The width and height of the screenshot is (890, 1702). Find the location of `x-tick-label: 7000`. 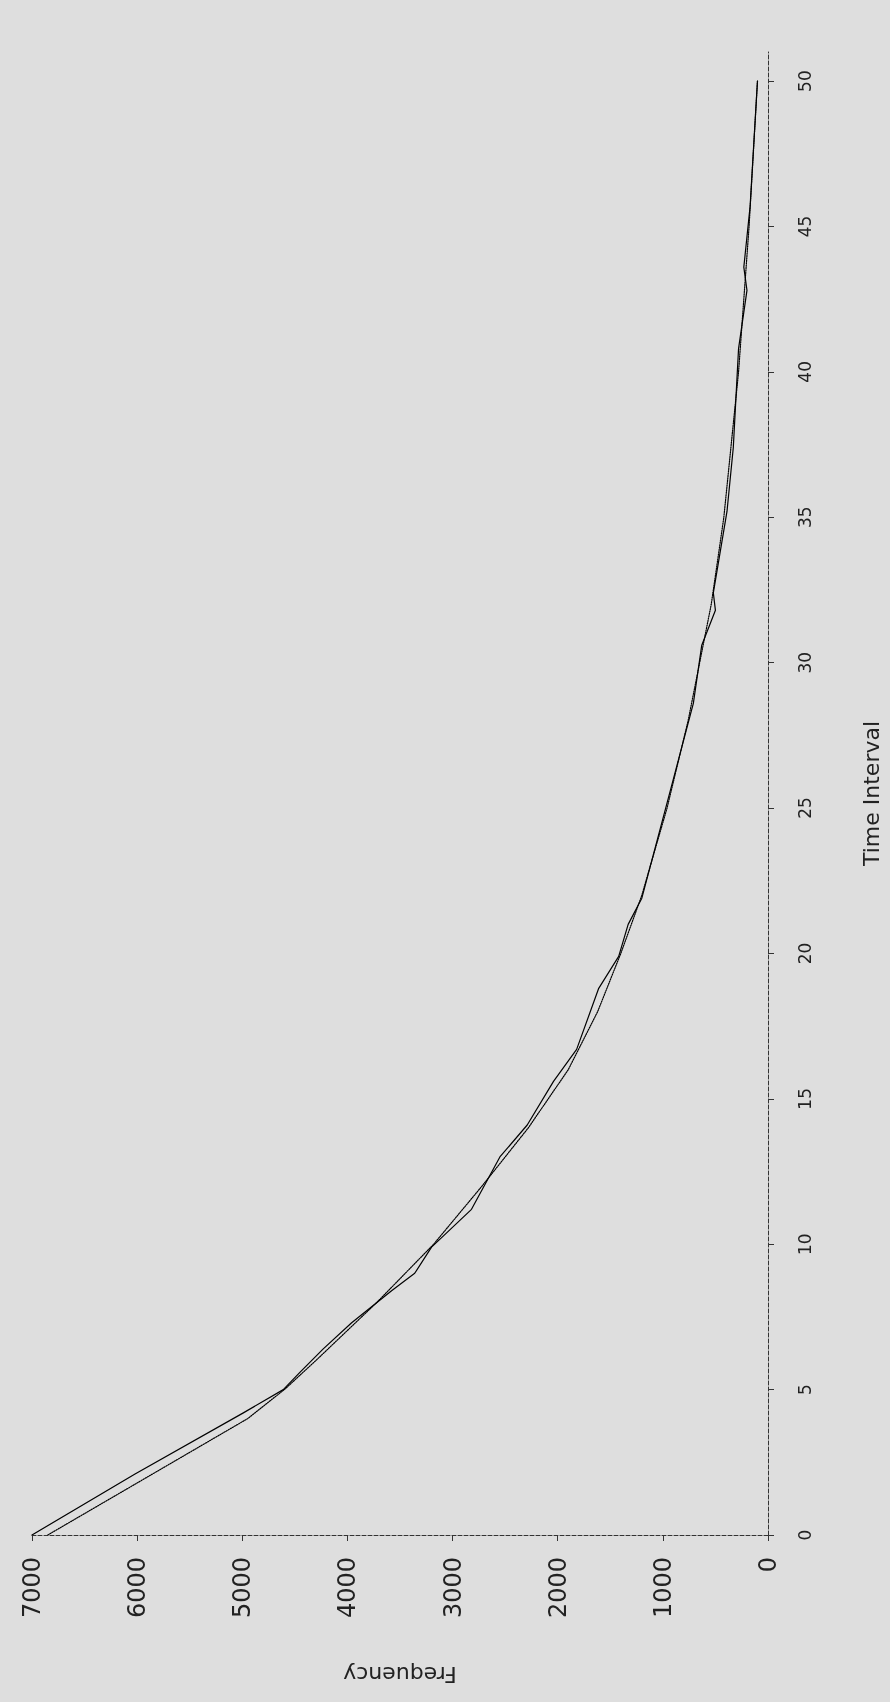

x-tick-label: 7000 is located at coordinates (32, 1588).